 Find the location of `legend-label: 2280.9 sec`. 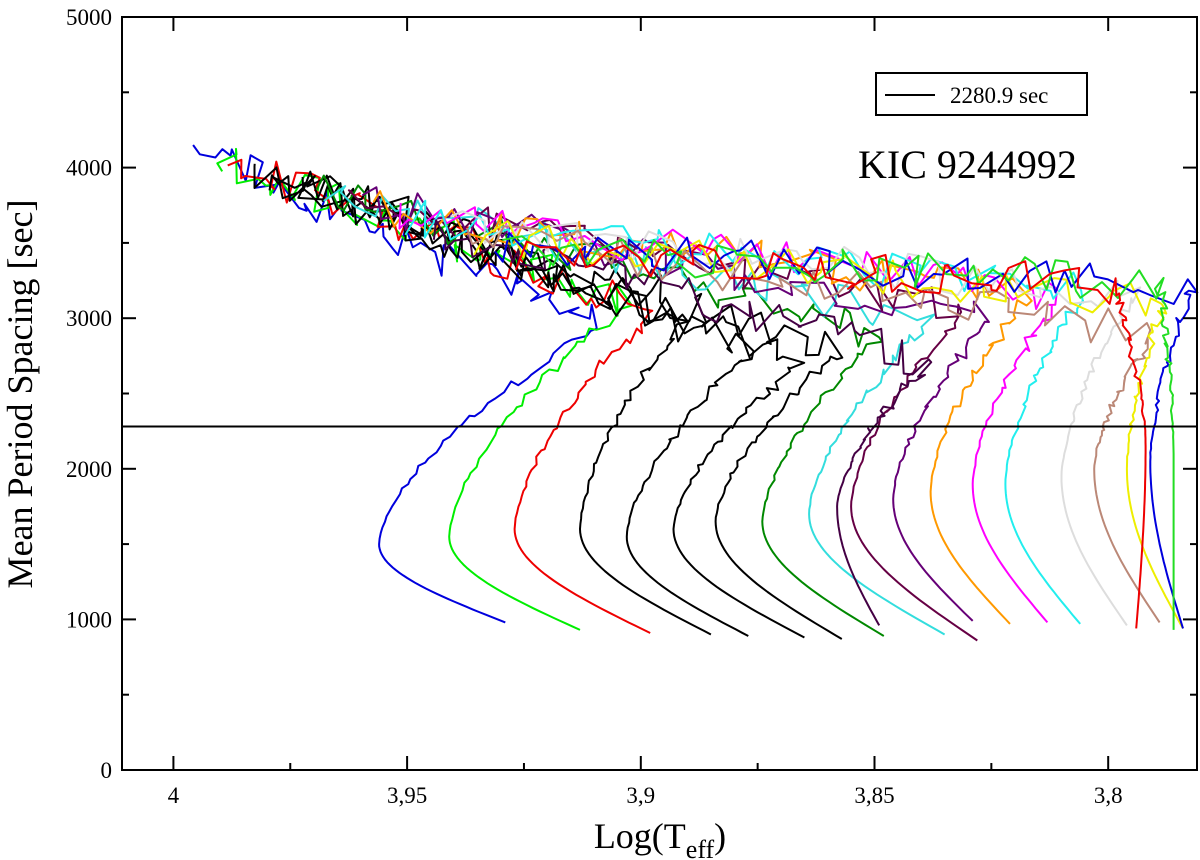

legend-label: 2280.9 sec is located at coordinates (999, 95).